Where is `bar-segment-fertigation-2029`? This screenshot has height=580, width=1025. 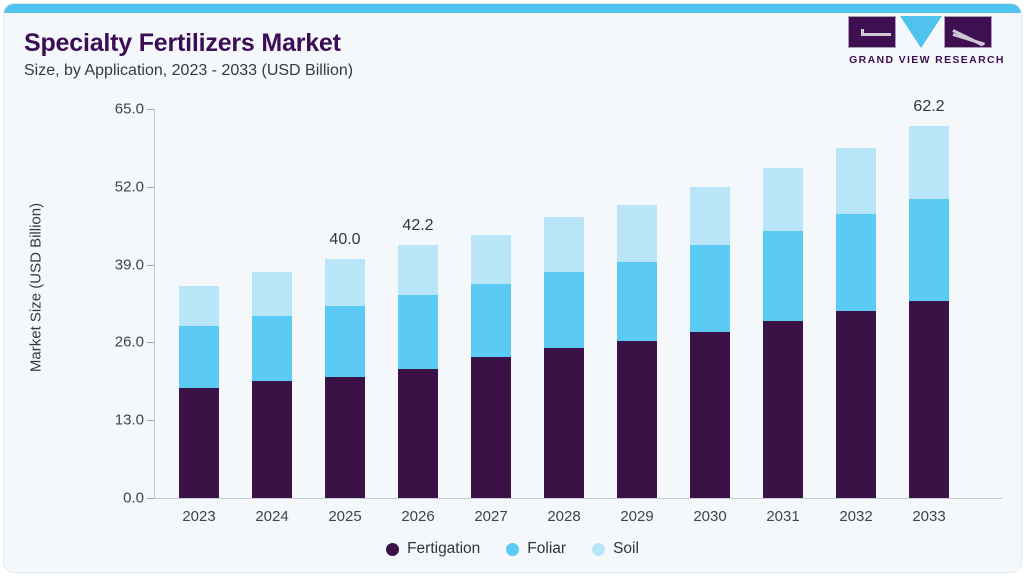
bar-segment-fertigation-2029 is located at coordinates (637, 419).